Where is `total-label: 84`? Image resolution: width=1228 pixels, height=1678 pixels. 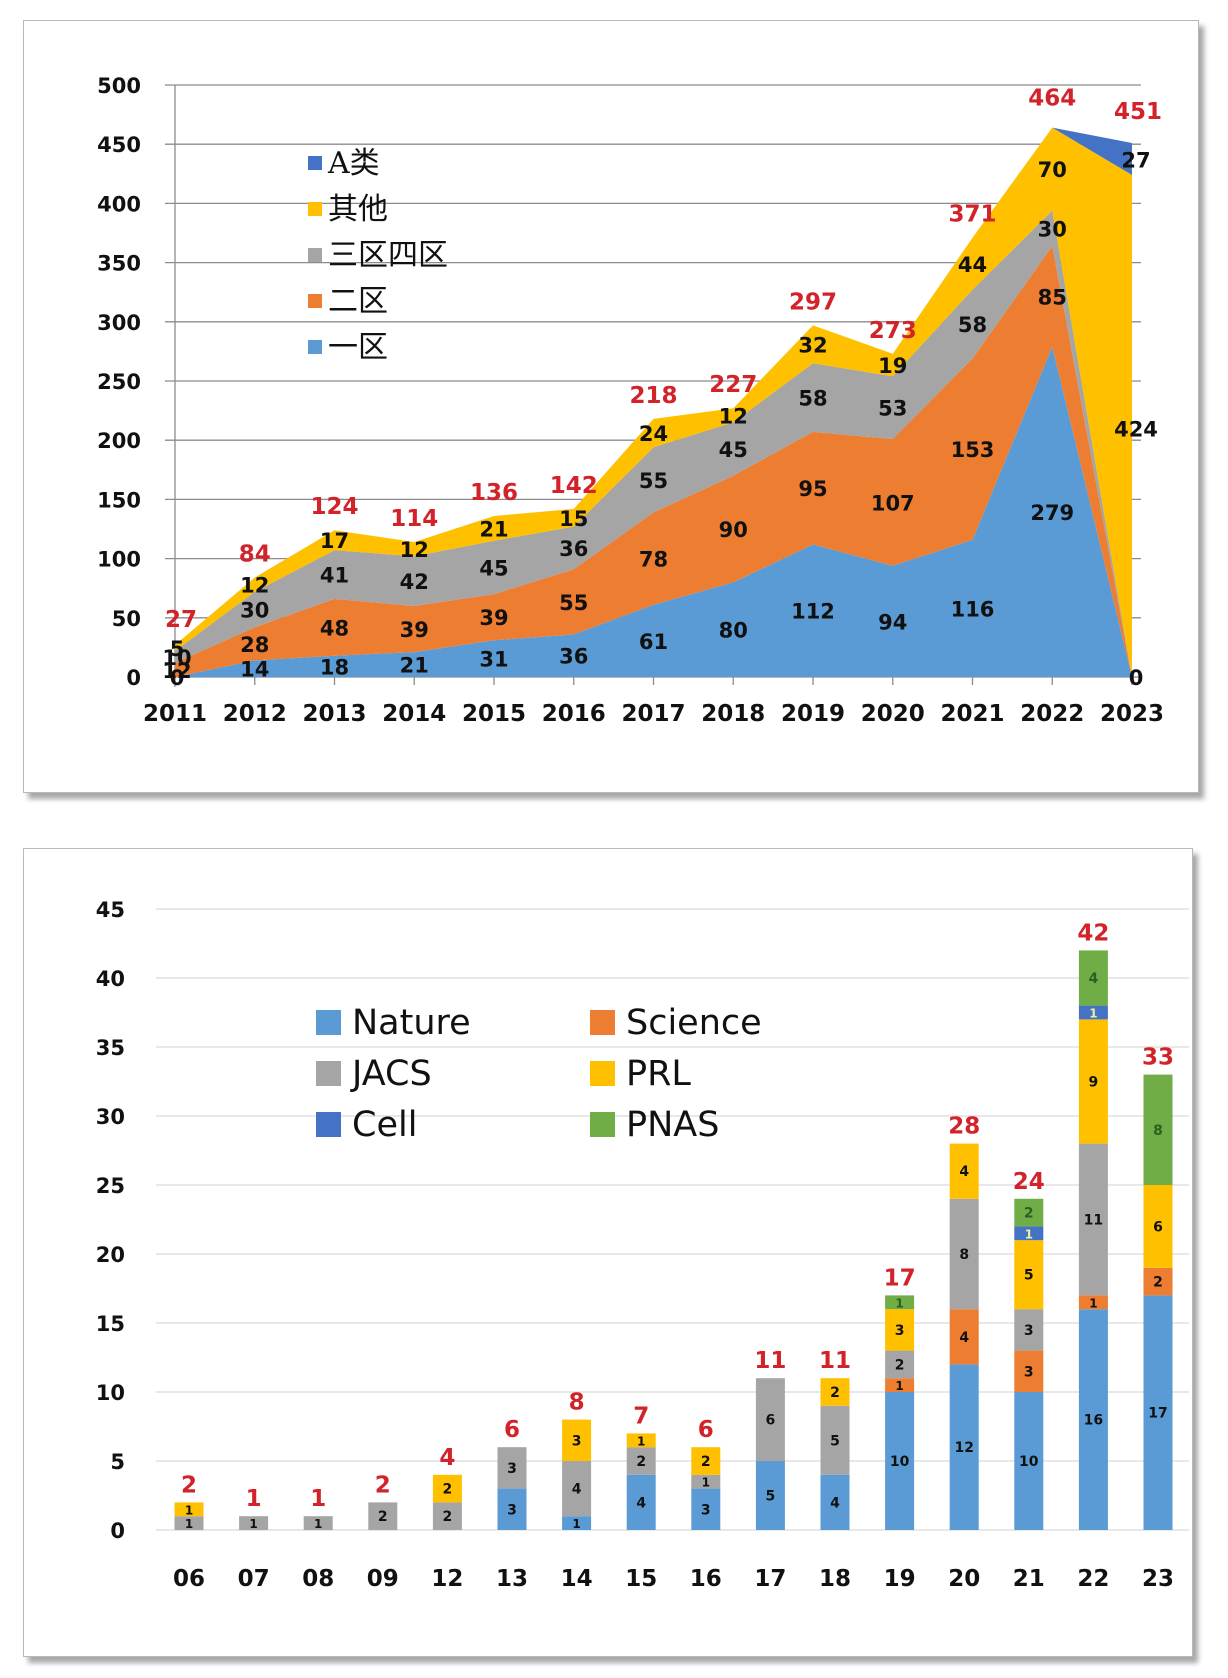
total-label: 84 is located at coordinates (255, 555).